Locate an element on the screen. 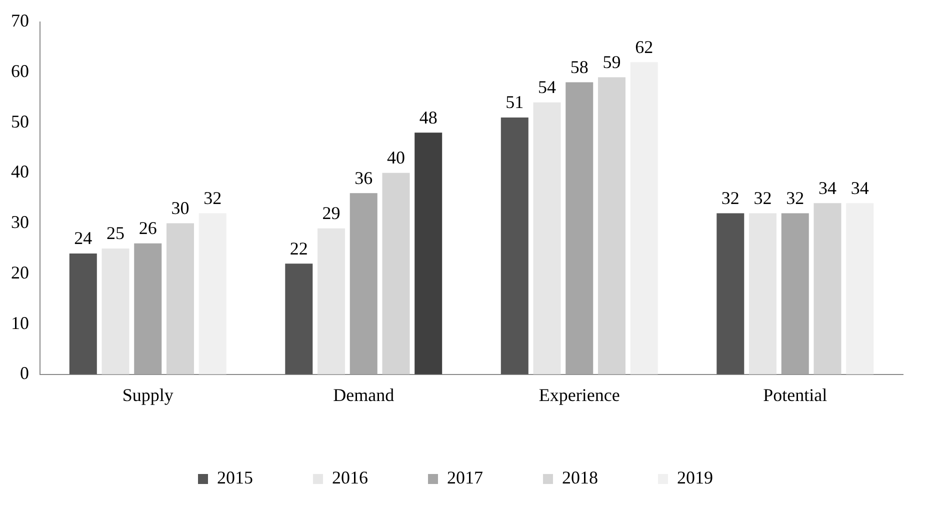  data-label: 29 is located at coordinates (331, 213).